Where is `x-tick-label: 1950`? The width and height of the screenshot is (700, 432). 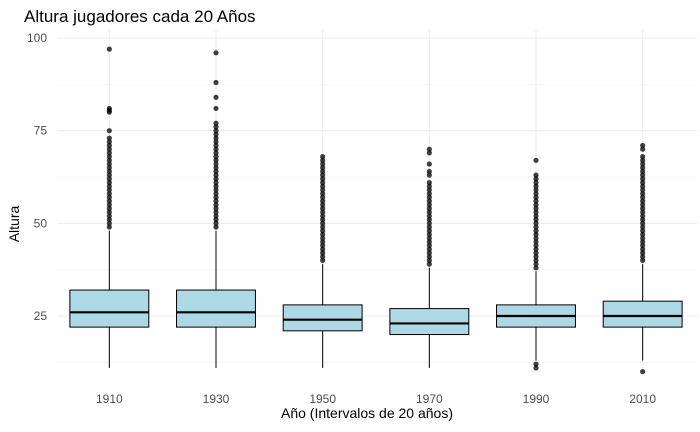
x-tick-label: 1950 is located at coordinates (322, 399).